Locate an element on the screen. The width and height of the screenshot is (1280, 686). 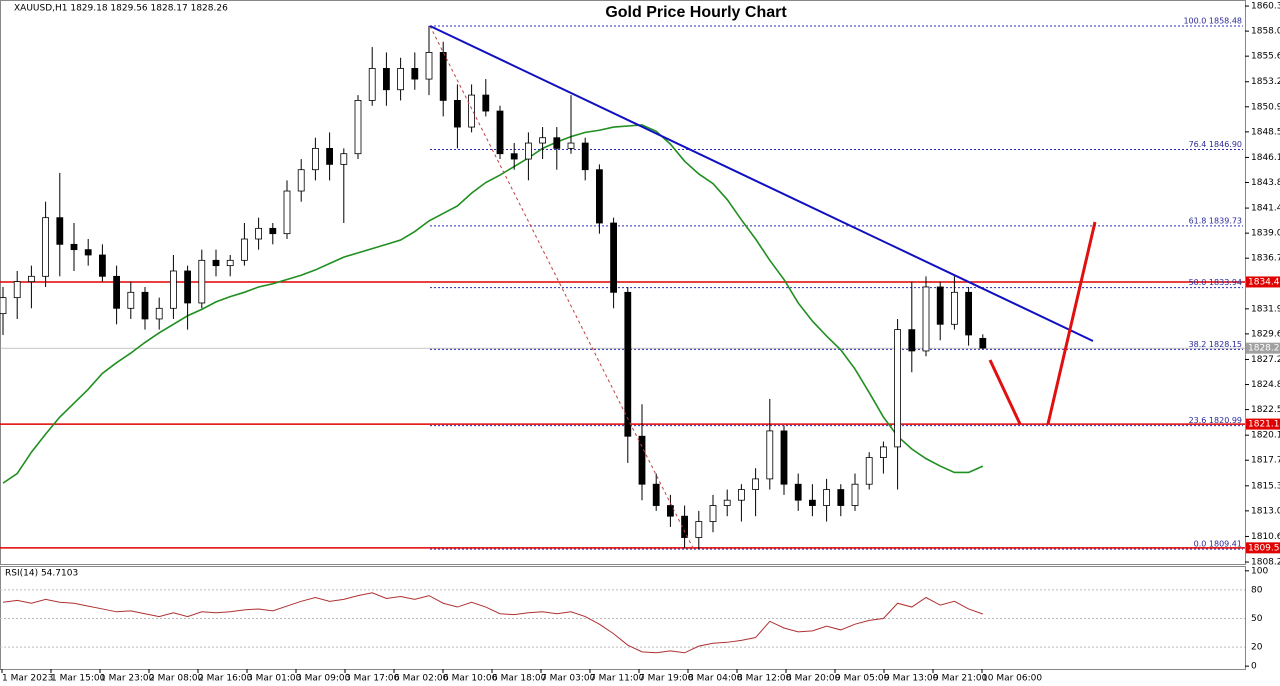
y-tick-label: 1817.75 is located at coordinates (1265, 461).